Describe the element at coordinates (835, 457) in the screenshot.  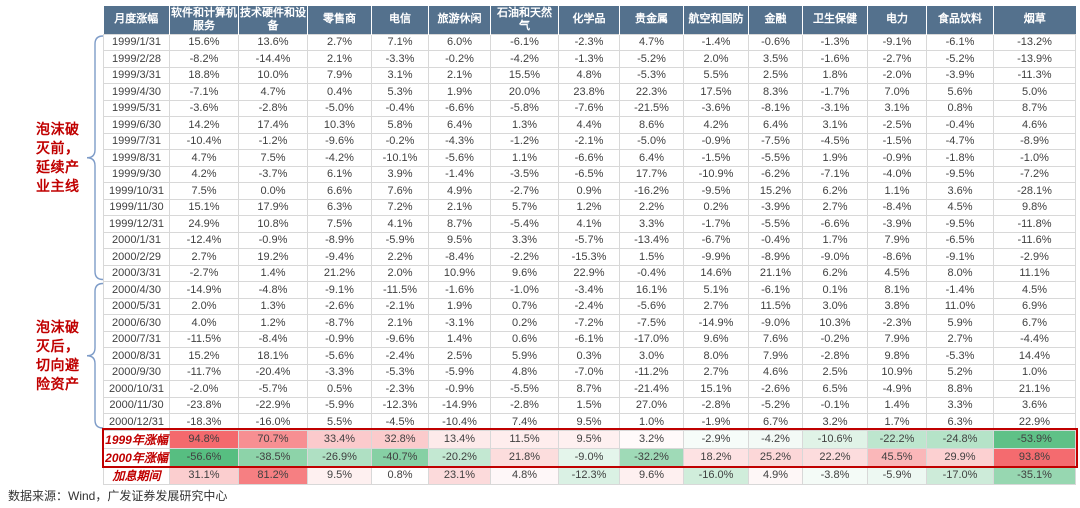
I see `pct-cell: 22.2%` at that location.